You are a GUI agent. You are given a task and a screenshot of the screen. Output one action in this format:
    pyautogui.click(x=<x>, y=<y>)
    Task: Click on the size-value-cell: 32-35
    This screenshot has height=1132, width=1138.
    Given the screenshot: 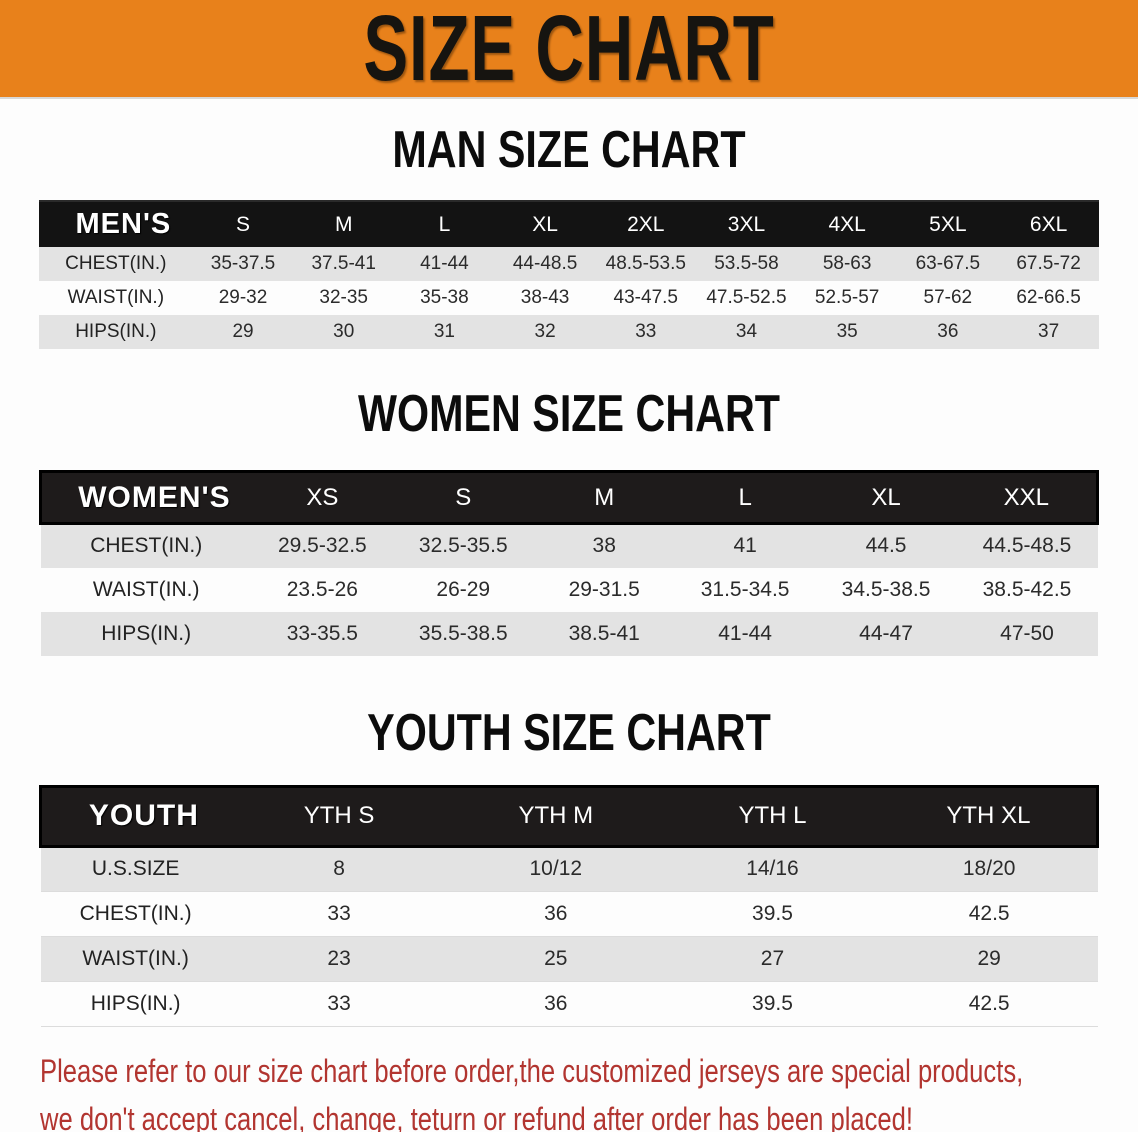 What is the action you would take?
    pyautogui.click(x=344, y=297)
    